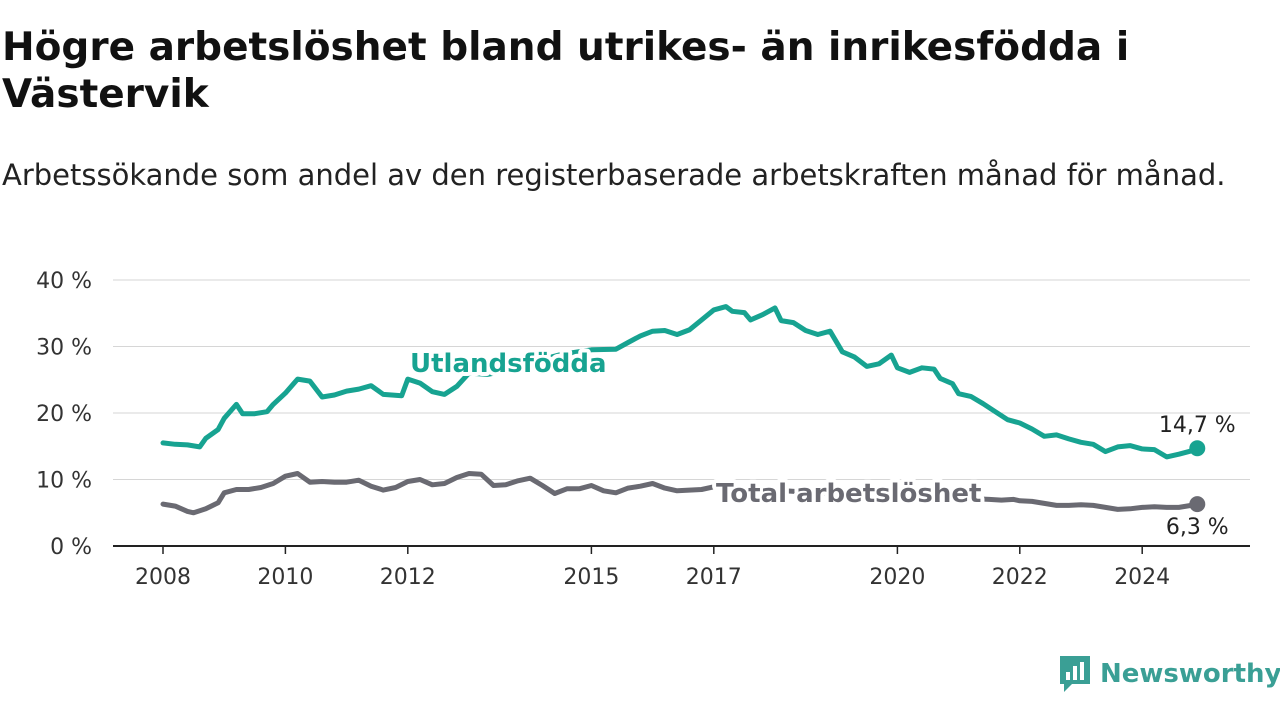 The height and width of the screenshot is (720, 1280). I want to click on y-tick-label: 0 %, so click(71, 547).